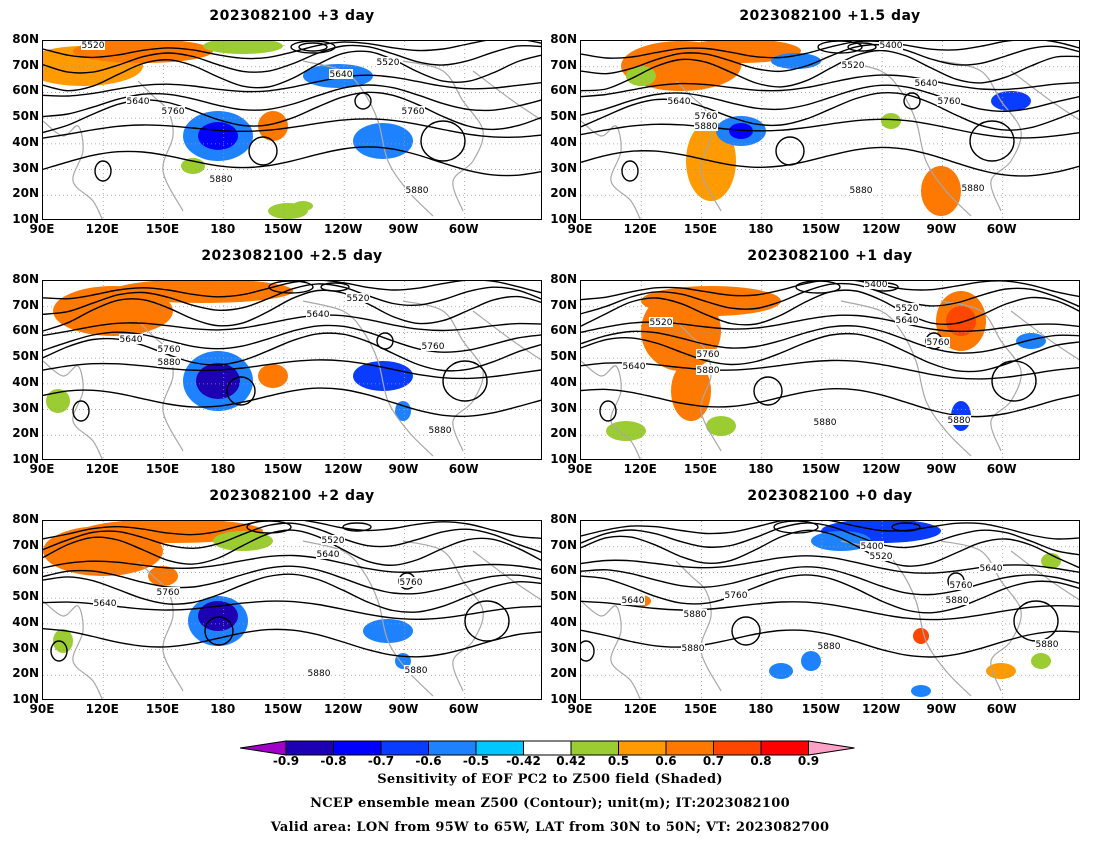  Describe the element at coordinates (292, 370) in the screenshot. I see `map-plot-area: 5520 5640 5640 5760 5760 5880 5880` at that location.